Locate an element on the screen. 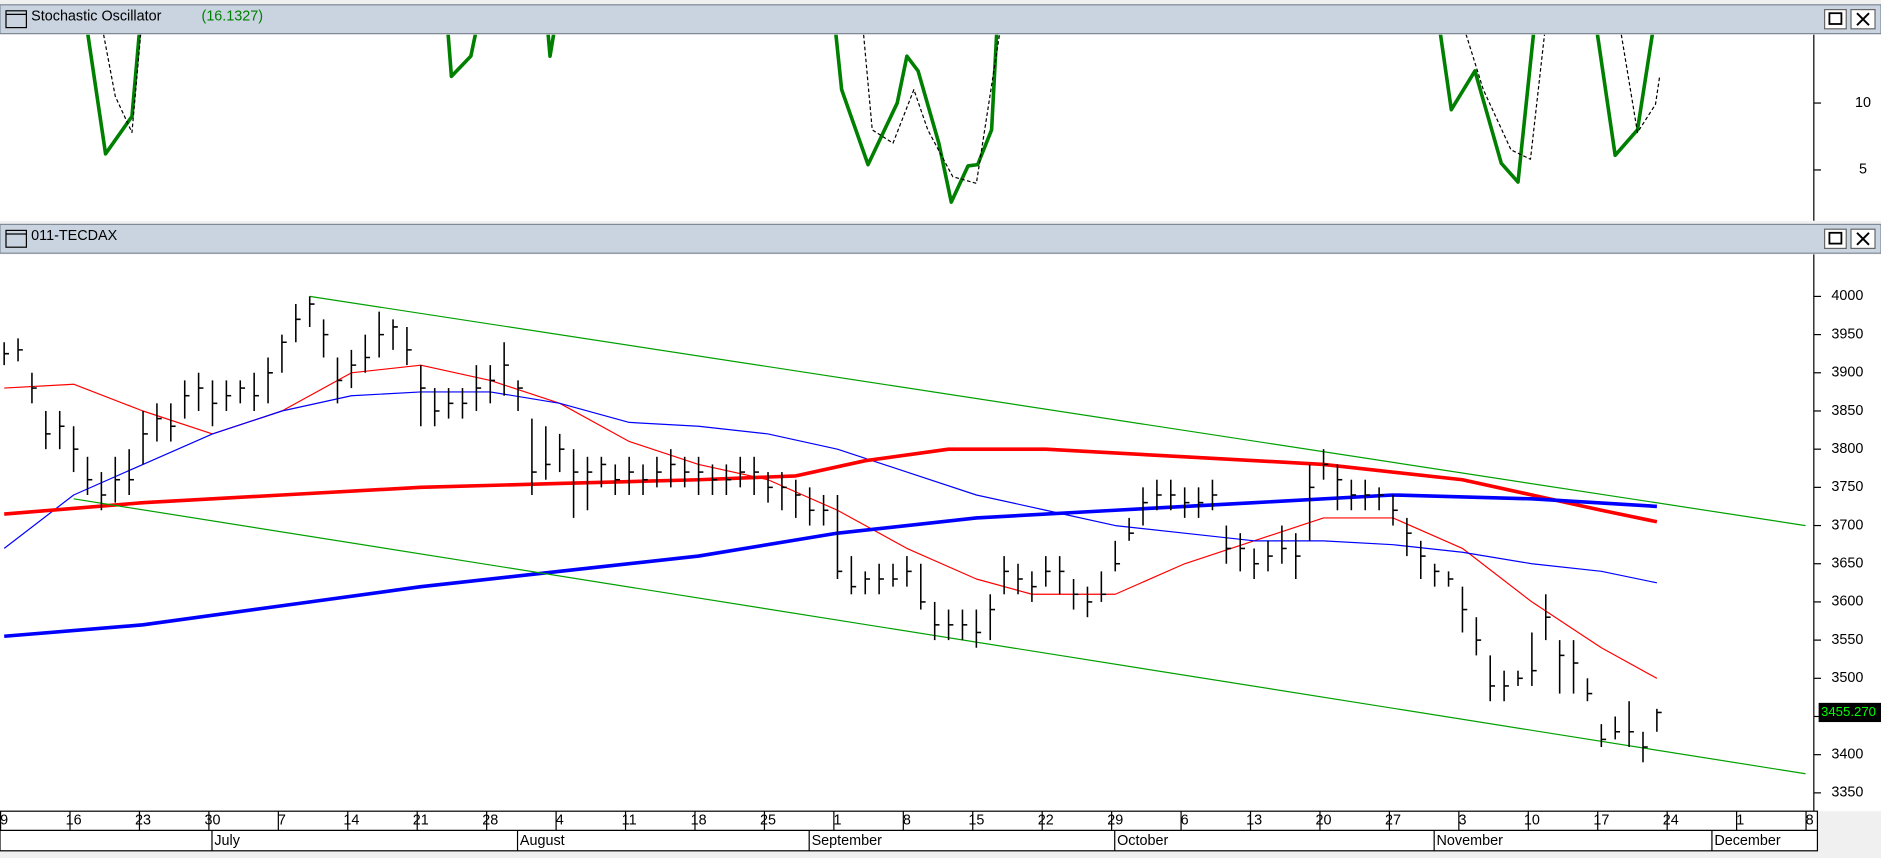 Image resolution: width=1881 pixels, height=858 pixels. pane-value: (16.1327) is located at coordinates (233, 17).